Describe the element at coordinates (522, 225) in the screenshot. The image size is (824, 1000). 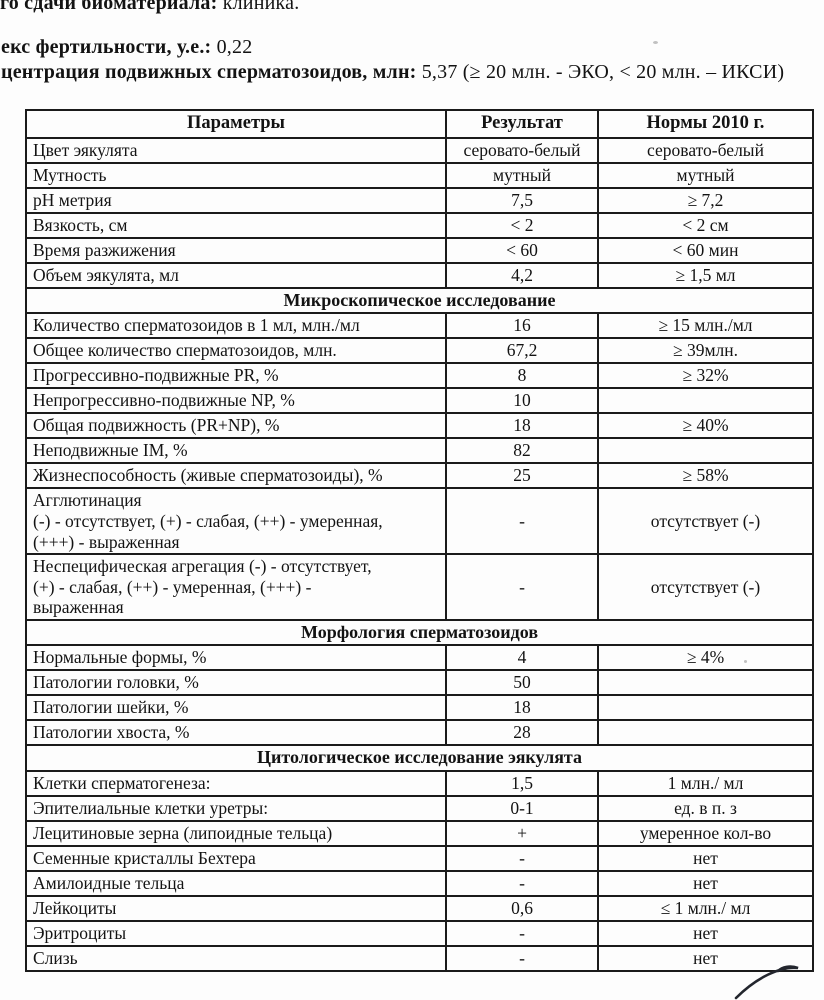
I see `result-cell: < 2` at that location.